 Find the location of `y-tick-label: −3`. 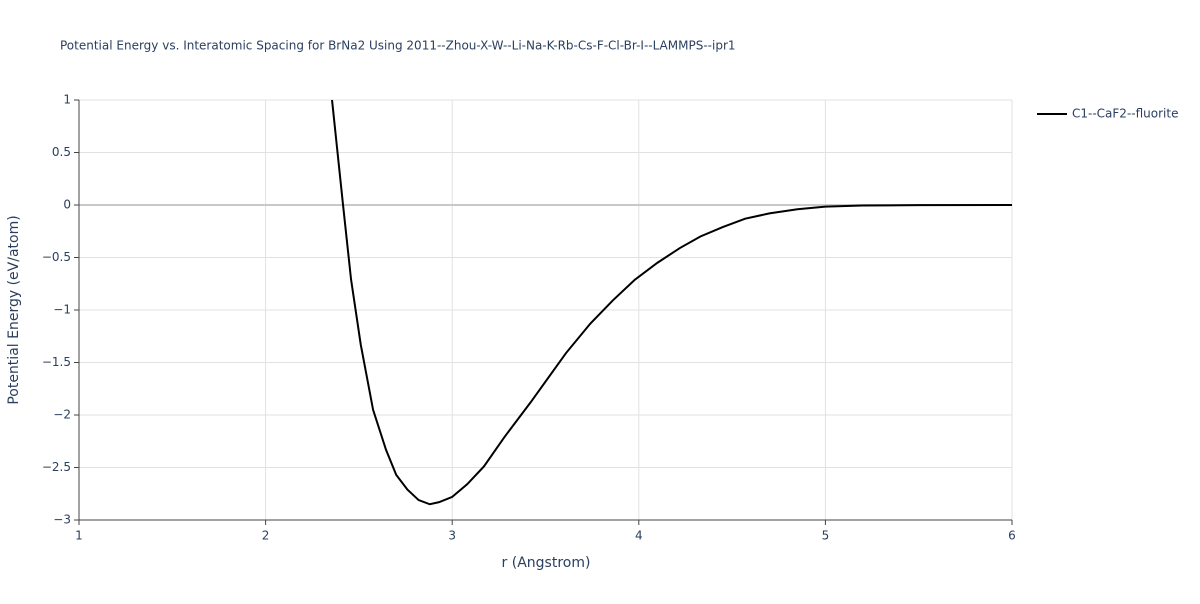

y-tick-label: −3 is located at coordinates (62, 520).